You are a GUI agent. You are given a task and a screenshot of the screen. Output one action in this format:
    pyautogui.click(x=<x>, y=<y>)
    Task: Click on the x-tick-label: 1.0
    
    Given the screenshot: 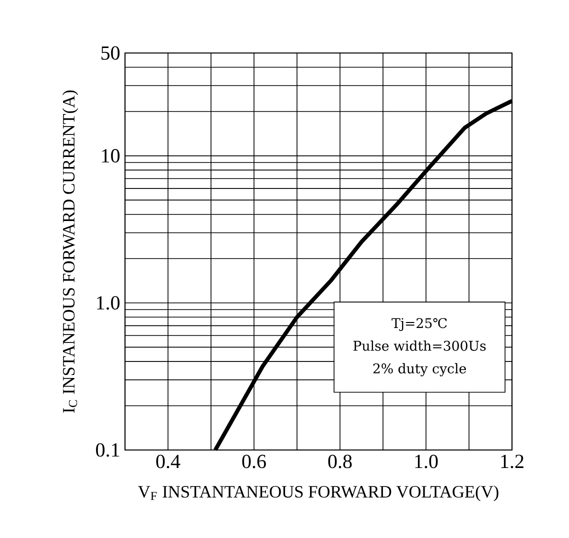 What is the action you would take?
    pyautogui.click(x=426, y=461)
    